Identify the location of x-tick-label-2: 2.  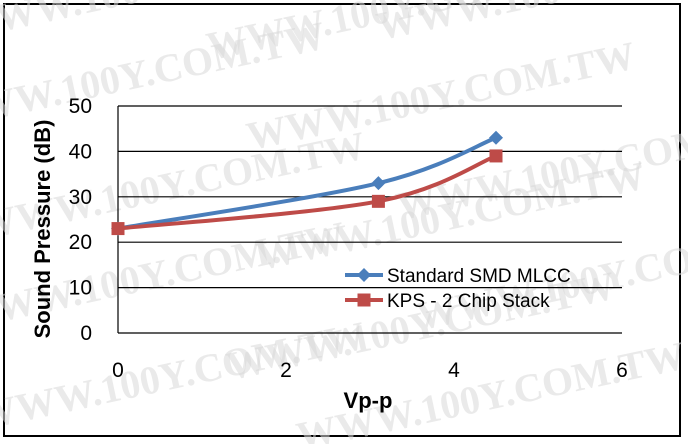
(286, 370).